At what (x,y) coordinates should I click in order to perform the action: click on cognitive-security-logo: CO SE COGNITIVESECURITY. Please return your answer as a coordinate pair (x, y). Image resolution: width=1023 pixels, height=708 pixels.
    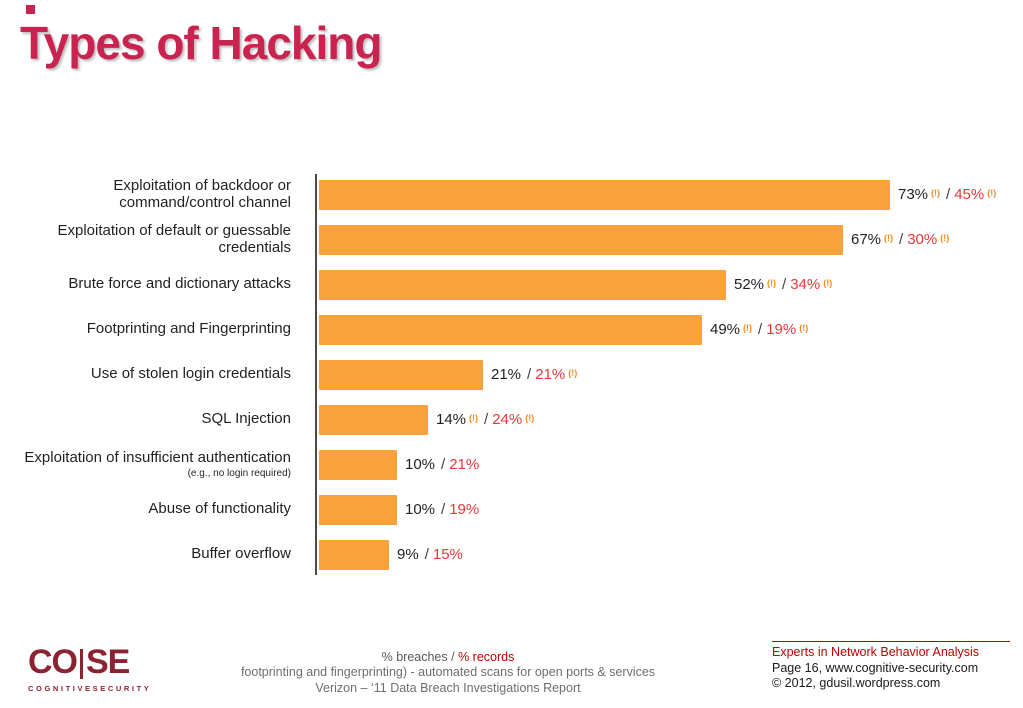
    Looking at the image, I should click on (89, 668).